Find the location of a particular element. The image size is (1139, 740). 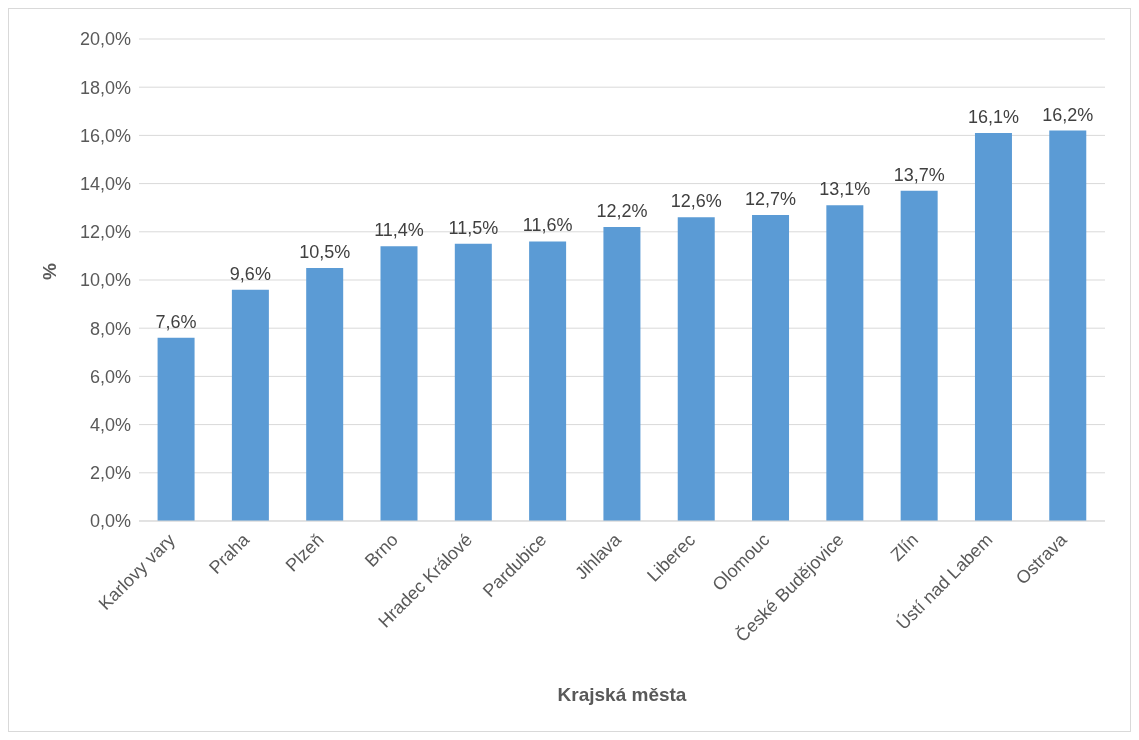

y-axis-title: % is located at coordinates (49, 271).